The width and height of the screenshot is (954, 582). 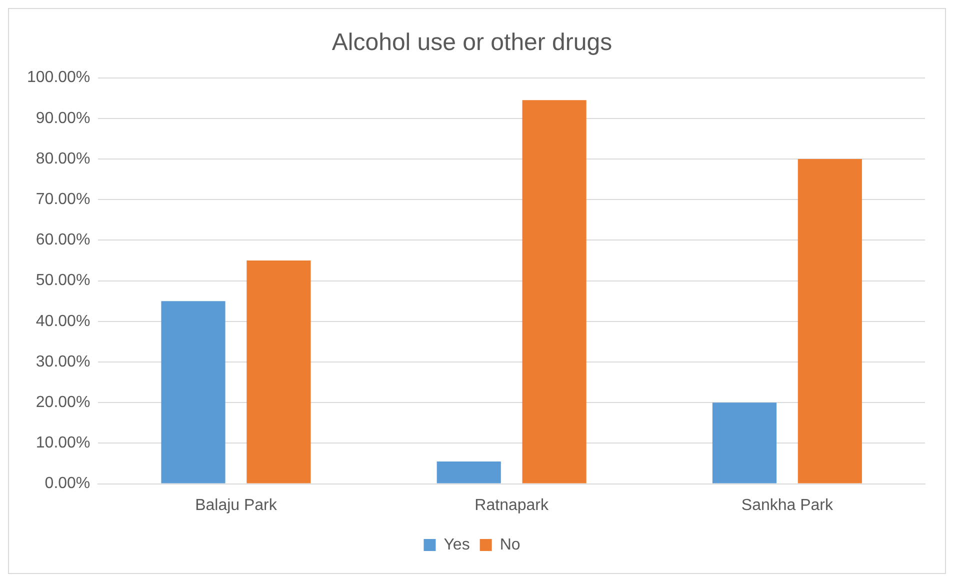 I want to click on y-tick-label: 50.00%, so click(x=63, y=281).